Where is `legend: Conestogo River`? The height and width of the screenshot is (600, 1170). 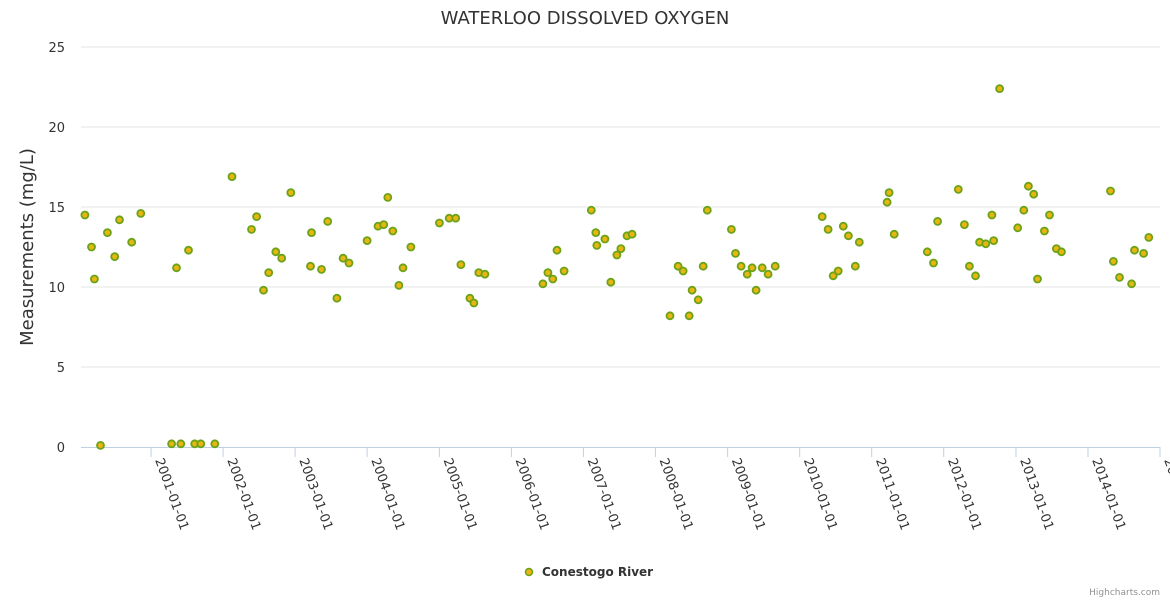
legend: Conestogo River is located at coordinates (589, 572).